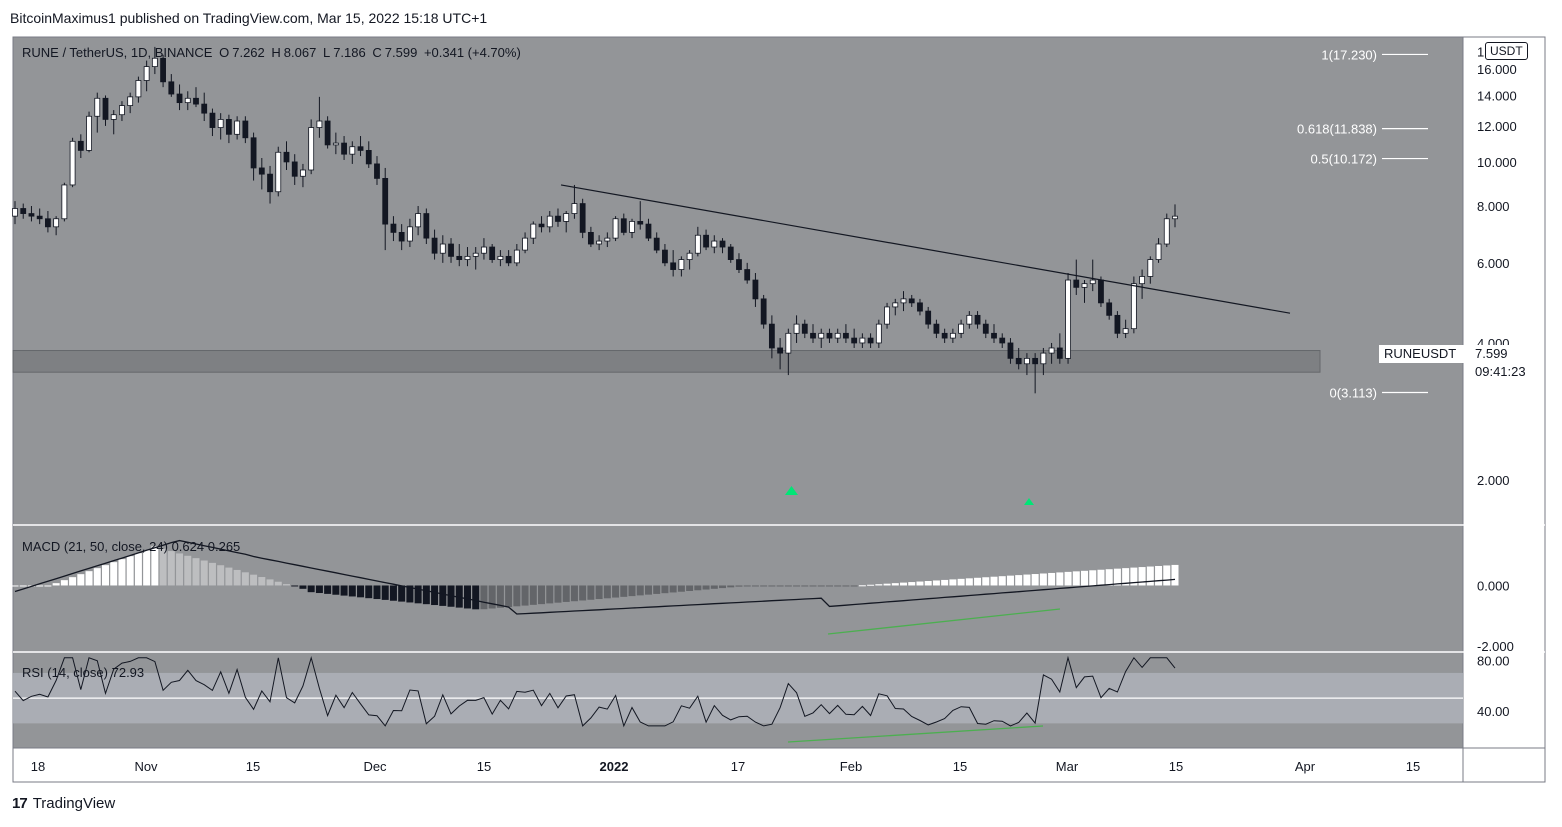 Image resolution: width=1562 pixels, height=827 pixels. I want to click on rsi-label: RSI (14, close), so click(65, 672).